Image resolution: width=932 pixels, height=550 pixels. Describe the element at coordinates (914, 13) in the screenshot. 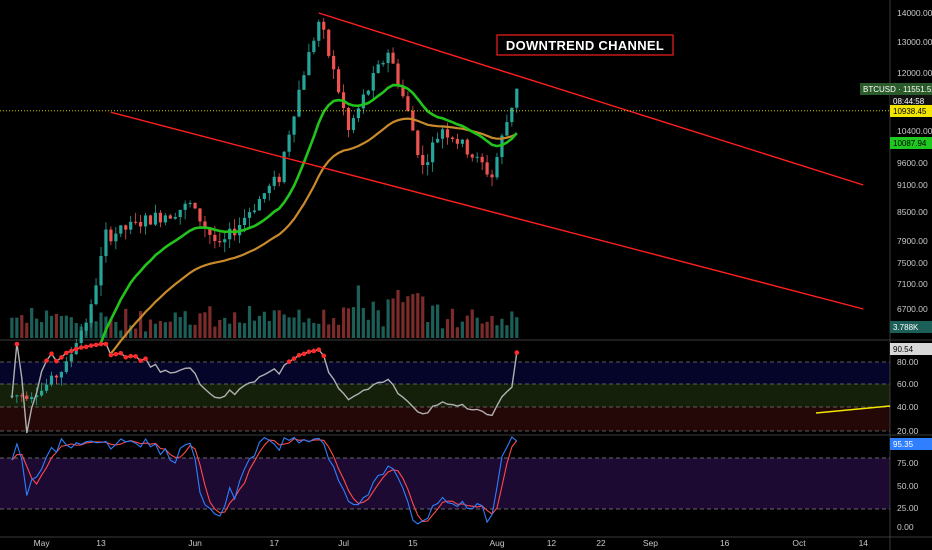

I see `price-axis-label: 14000.00` at that location.